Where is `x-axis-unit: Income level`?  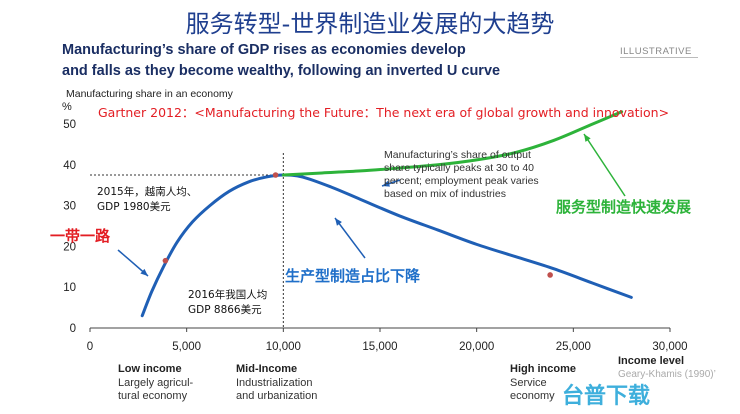 x-axis-unit: Income level is located at coordinates (651, 361).